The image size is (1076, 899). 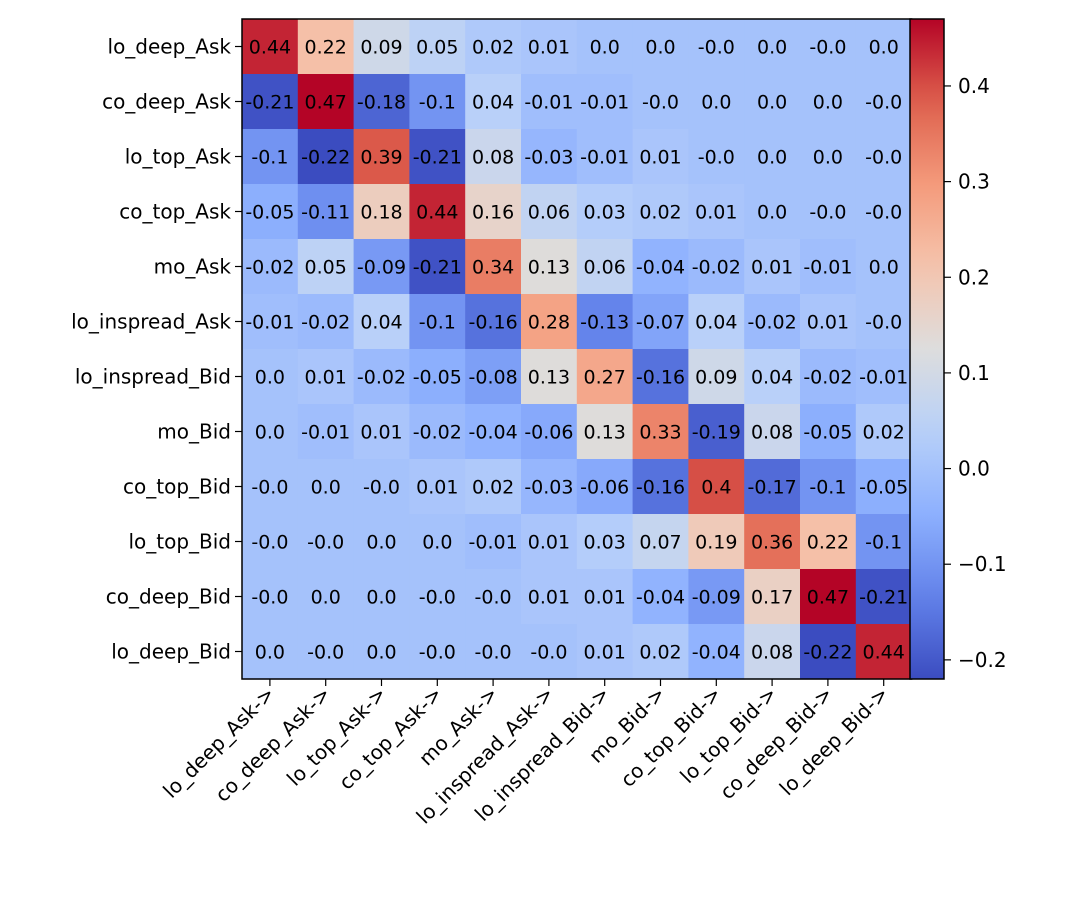 I want to click on cell-value-label: -0.06, so click(x=548, y=433).